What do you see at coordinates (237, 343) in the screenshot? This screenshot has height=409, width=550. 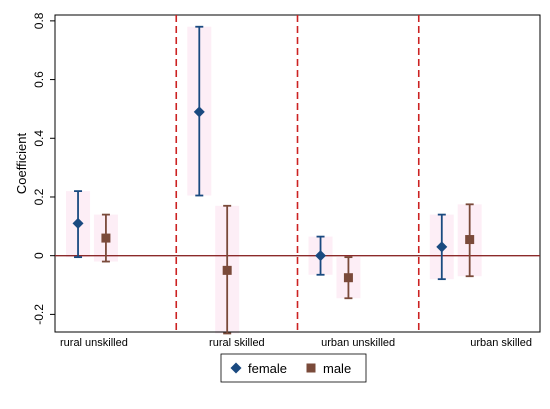 I see `category-label: rural skilled` at bounding box center [237, 343].